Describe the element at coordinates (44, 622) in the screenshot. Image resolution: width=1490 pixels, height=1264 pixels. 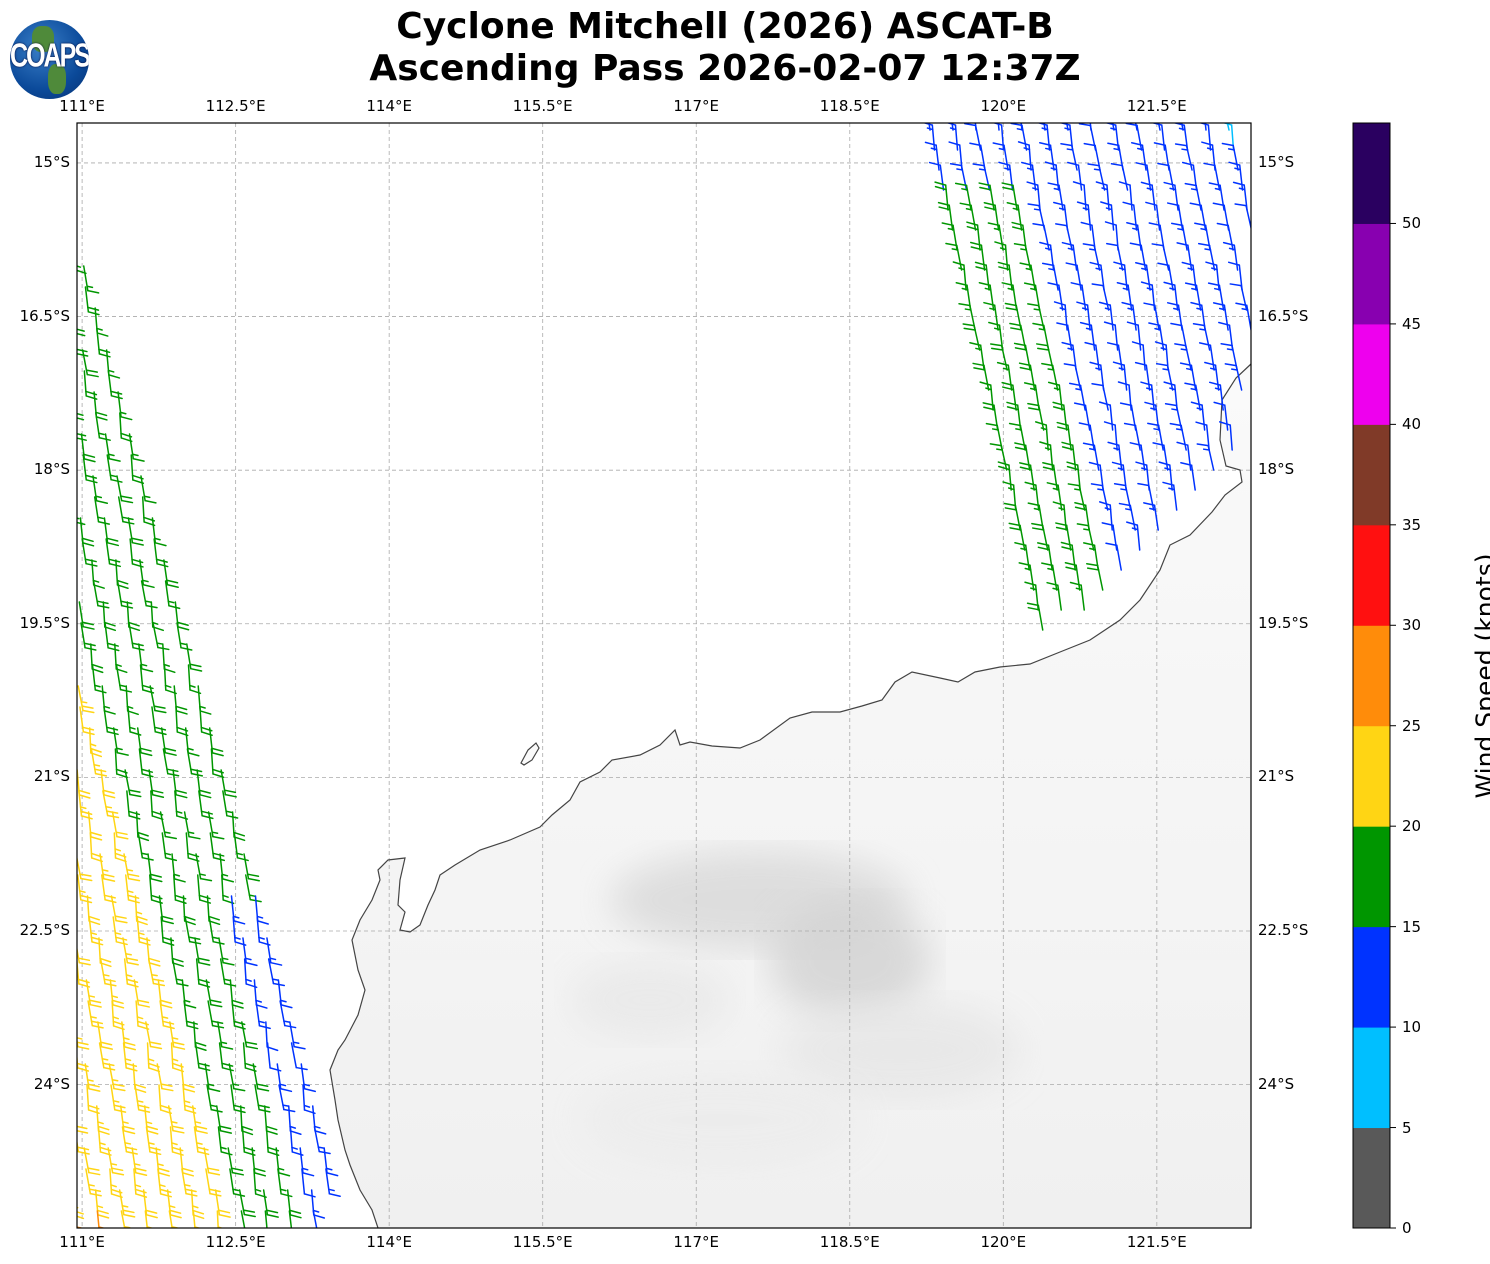
I see `lat-label-left: 19.5°S` at that location.